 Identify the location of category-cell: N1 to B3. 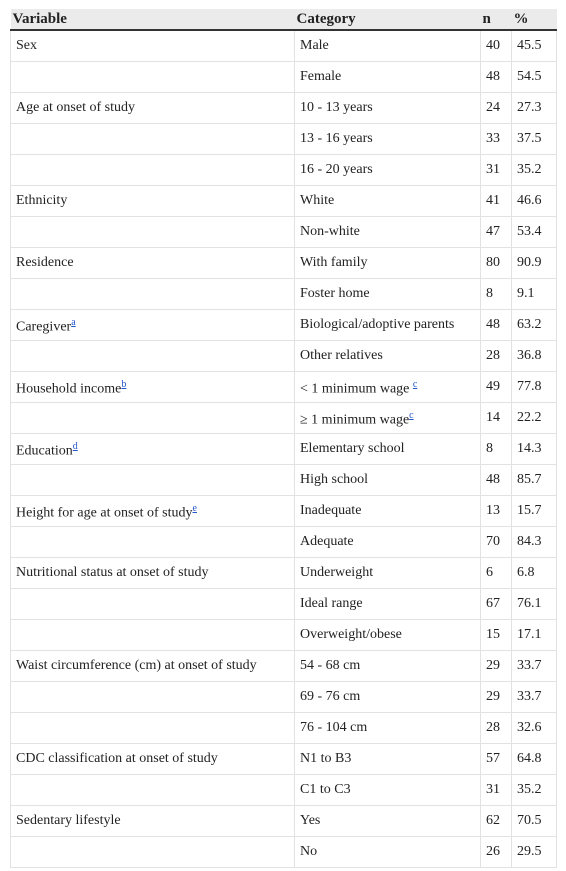
(387, 759).